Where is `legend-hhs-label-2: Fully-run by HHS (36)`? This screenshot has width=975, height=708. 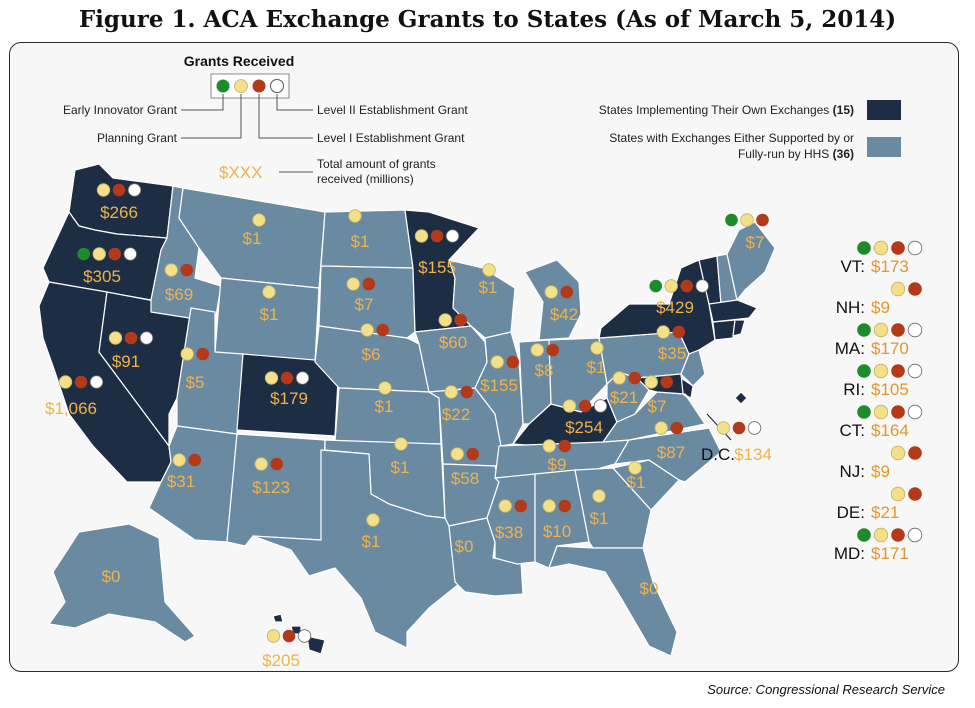
legend-hhs-label-2: Fully-run by HHS (36) is located at coordinates (796, 154).